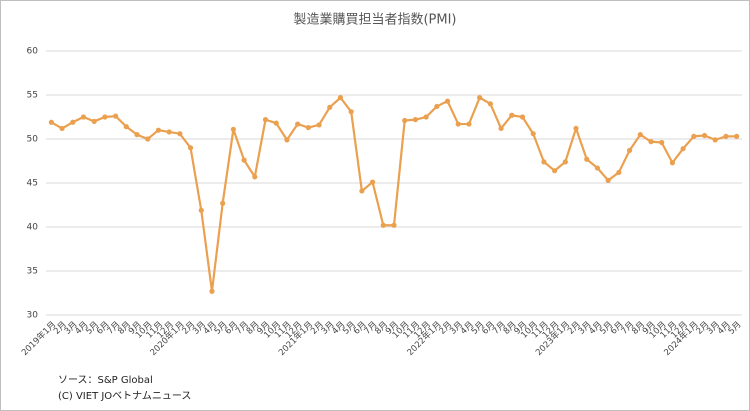 This screenshot has height=411, width=750. Describe the element at coordinates (33, 52) in the screenshot. I see `y-tick-label: 60` at that location.